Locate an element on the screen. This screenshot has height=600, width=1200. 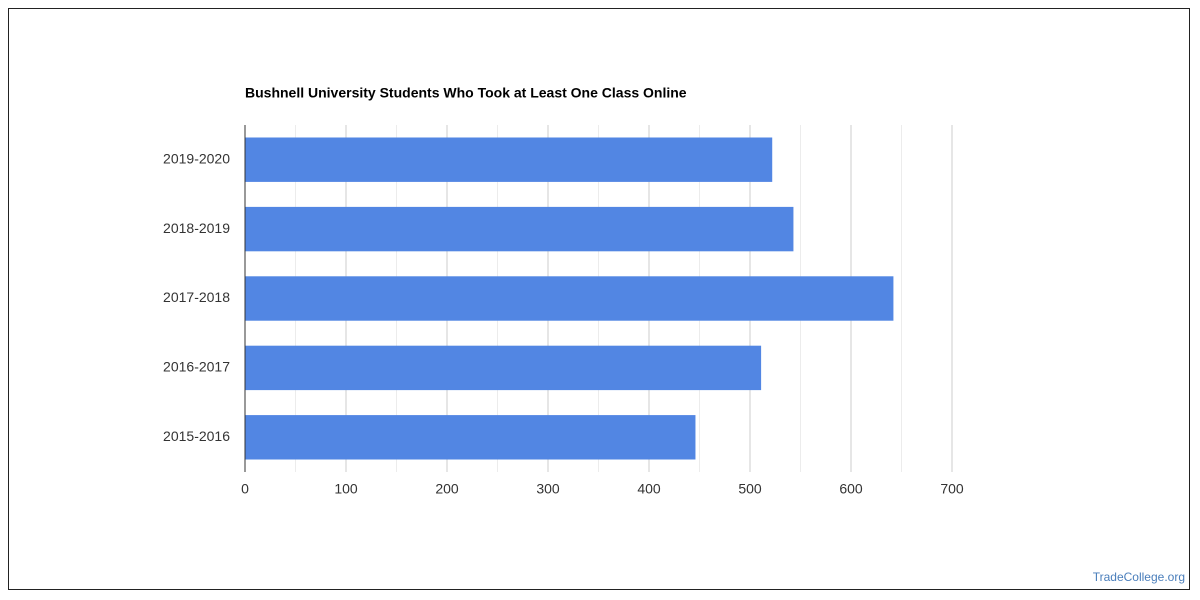
x-tick-label: 0 is located at coordinates (245, 489).